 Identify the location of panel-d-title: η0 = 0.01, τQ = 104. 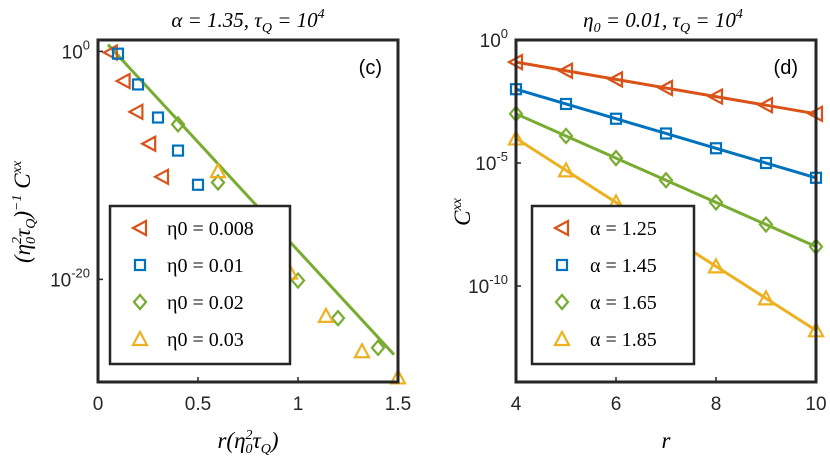
(663, 21).